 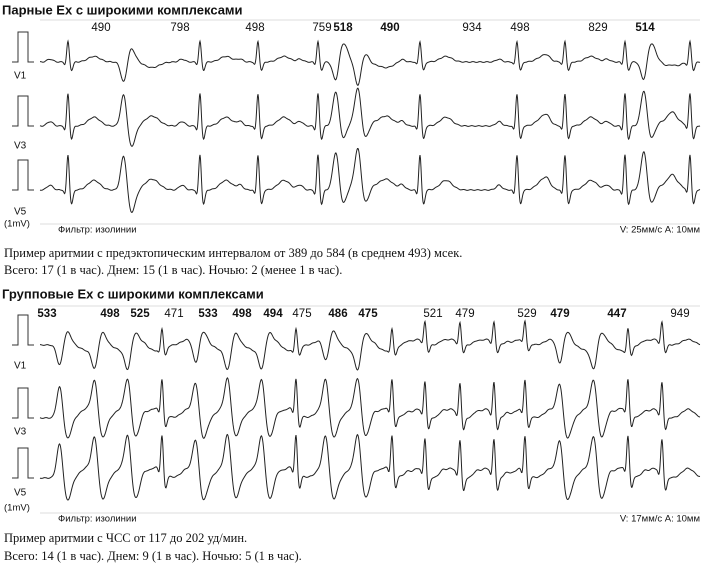 What do you see at coordinates (432, 314) in the screenshot?
I see `rr-interval: 521` at bounding box center [432, 314].